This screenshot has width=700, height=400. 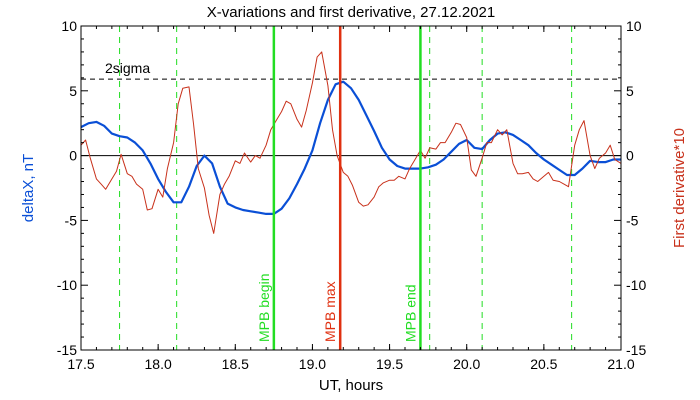 What do you see at coordinates (73, 156) in the screenshot?
I see `y-tick-label-left-2: 0` at bounding box center [73, 156].